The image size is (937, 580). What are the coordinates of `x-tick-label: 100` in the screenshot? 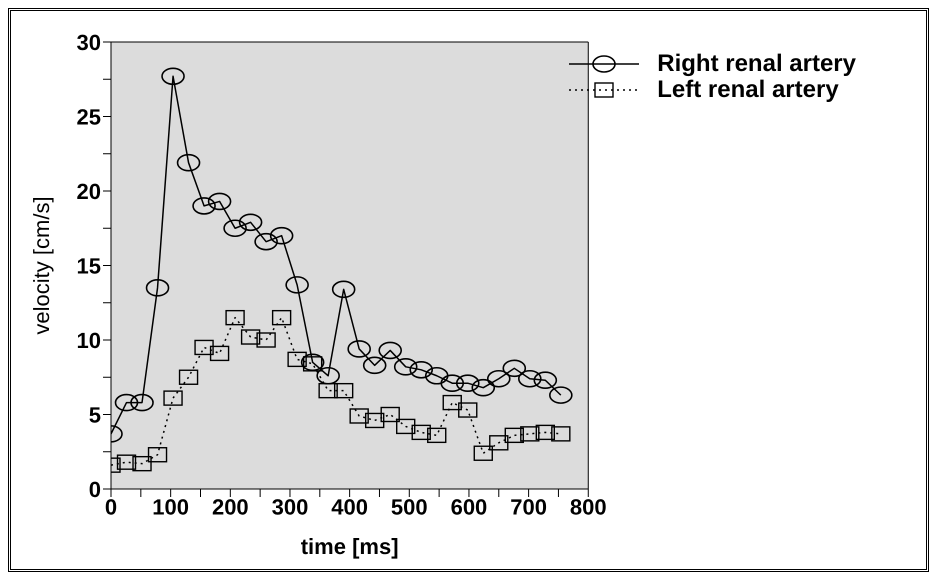 It's located at (171, 507).